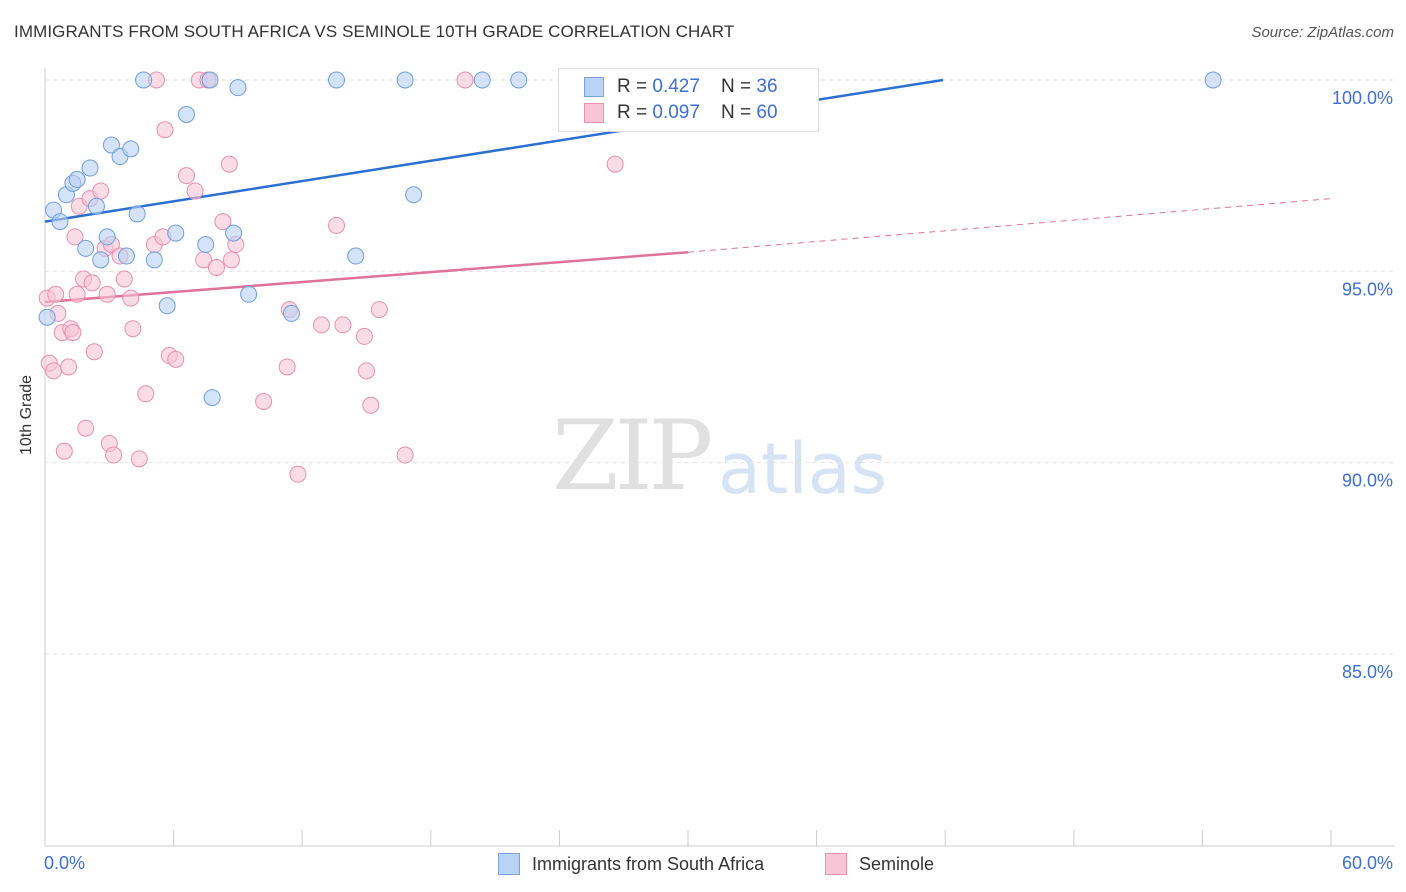 This screenshot has height=892, width=1406. I want to click on n-value: 36, so click(767, 86).